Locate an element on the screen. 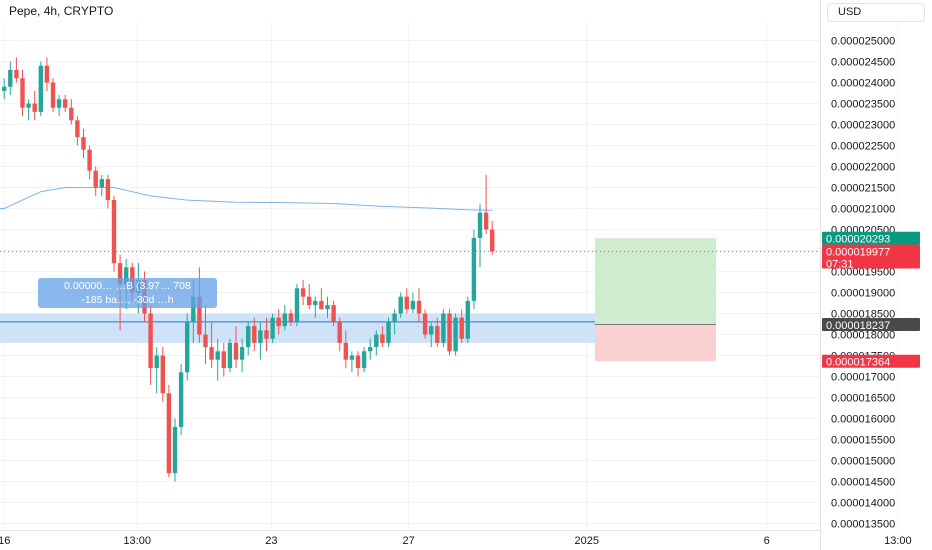 This screenshot has height=550, width=932. moving-average is located at coordinates (246, 199).